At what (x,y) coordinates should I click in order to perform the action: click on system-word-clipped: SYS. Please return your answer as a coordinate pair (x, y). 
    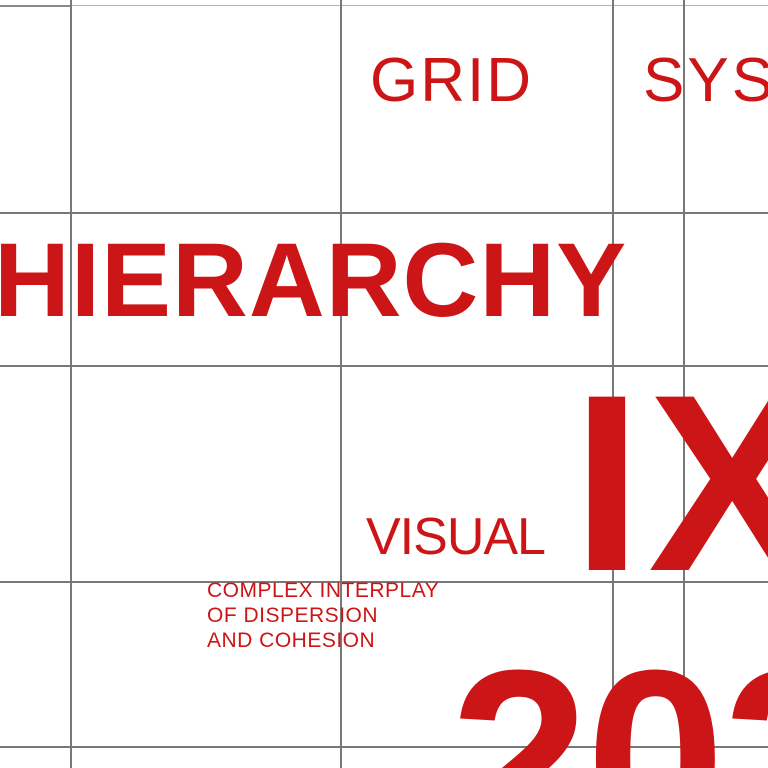
    Looking at the image, I should click on (705, 80).